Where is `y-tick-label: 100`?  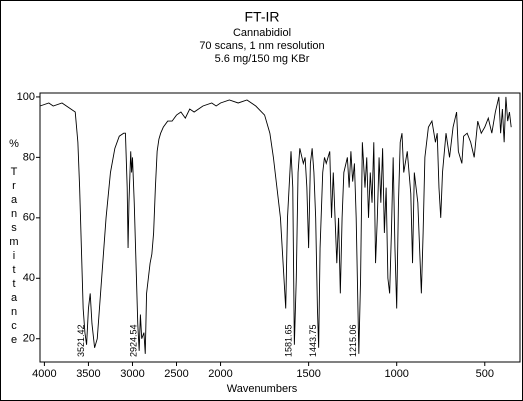
y-tick-label: 100 is located at coordinates (26, 97).